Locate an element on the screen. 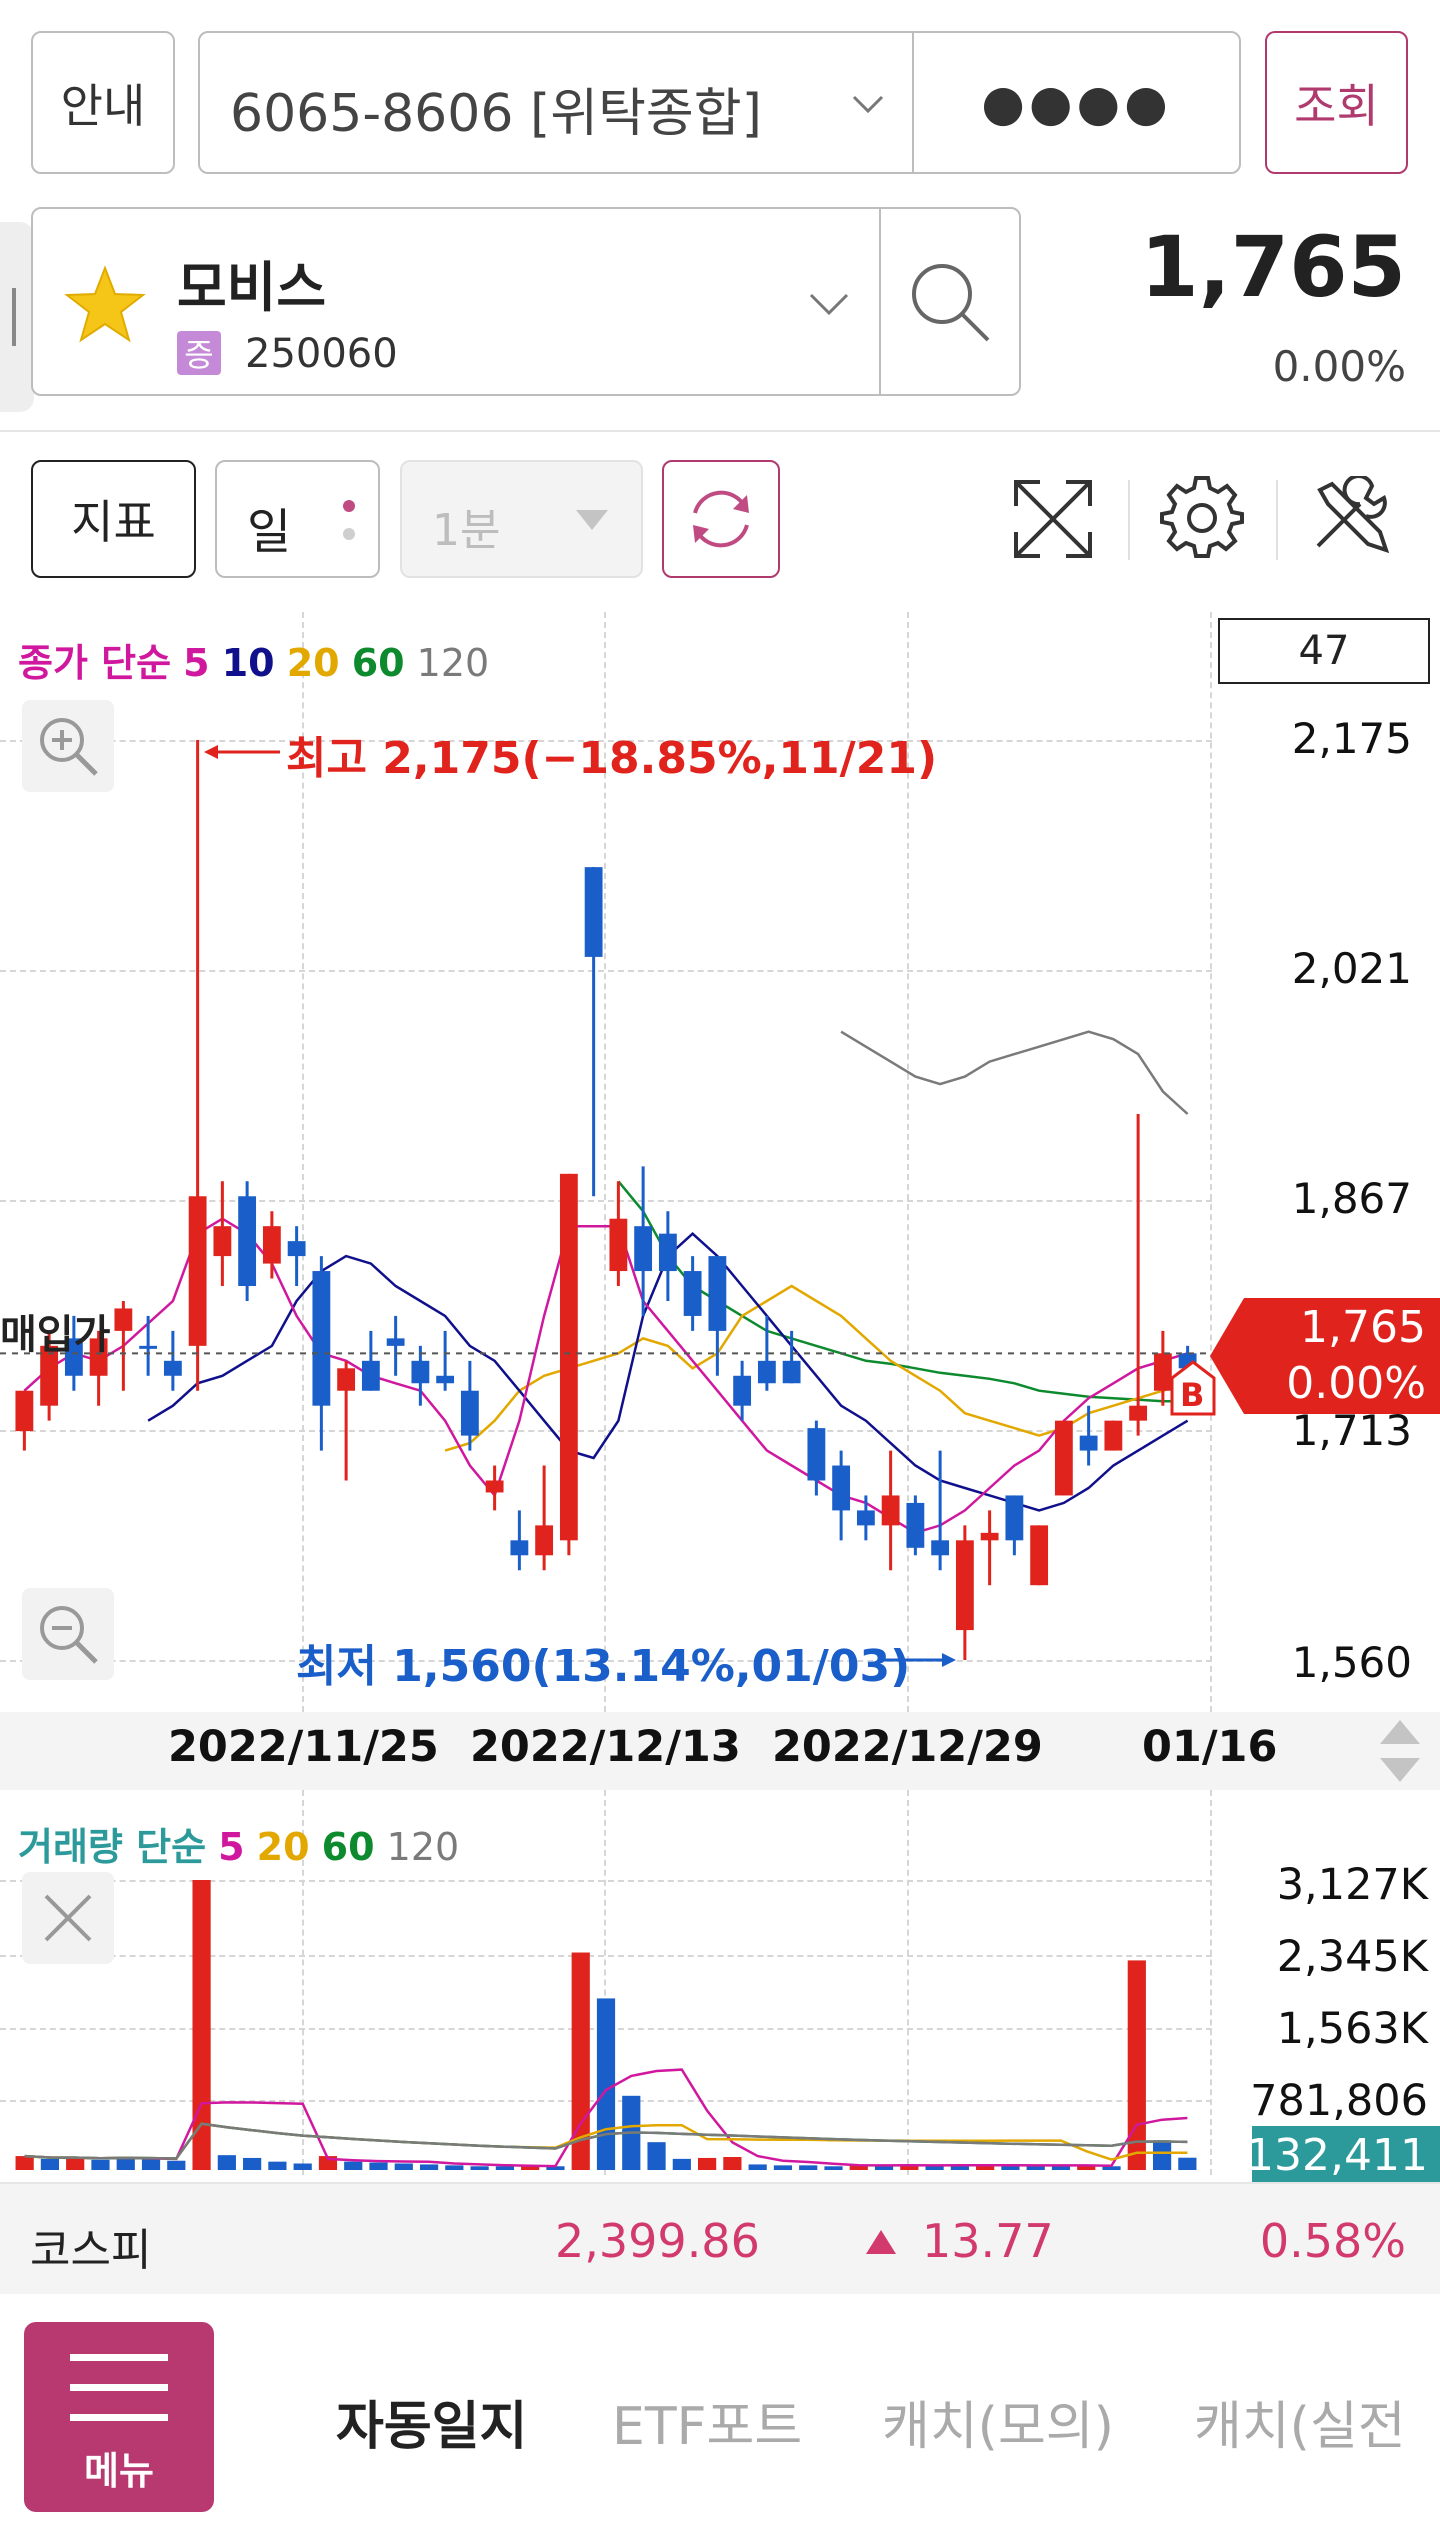 The height and width of the screenshot is (2533, 1440). stock-select: 모비스 증 250060 is located at coordinates (526, 301).